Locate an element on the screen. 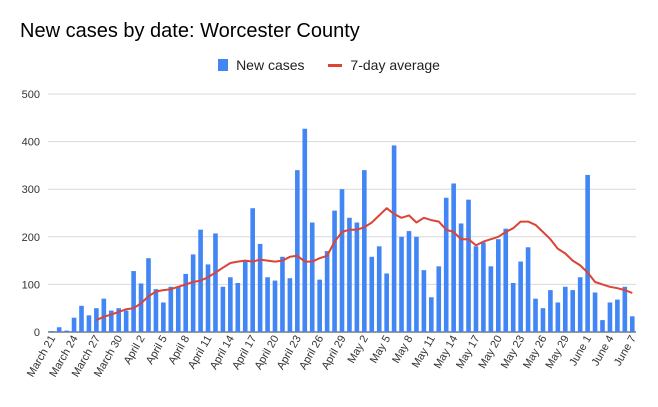 Image resolution: width=658 pixels, height=407 pixels. legend-item-bars: New cases is located at coordinates (261, 65).